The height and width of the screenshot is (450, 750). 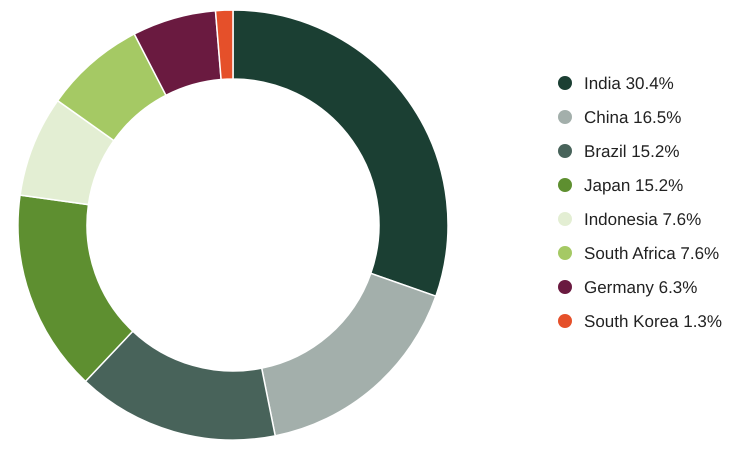 I want to click on legend-label: Germany 6.3%, so click(x=641, y=287).